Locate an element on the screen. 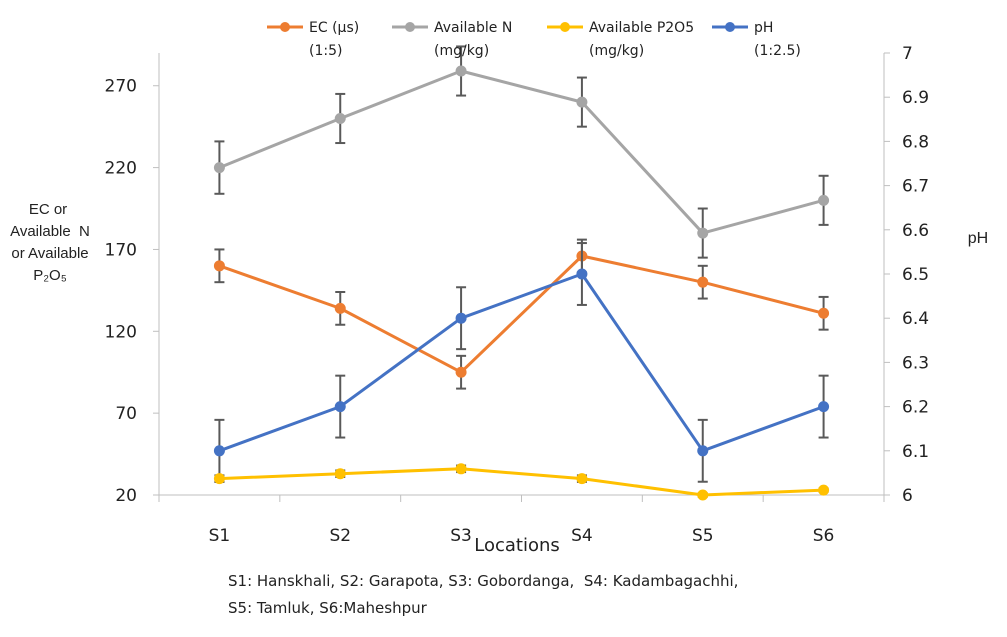 Image resolution: width=1007 pixels, height=637 pixels. y2-tick-label: 6.8 is located at coordinates (915, 142).